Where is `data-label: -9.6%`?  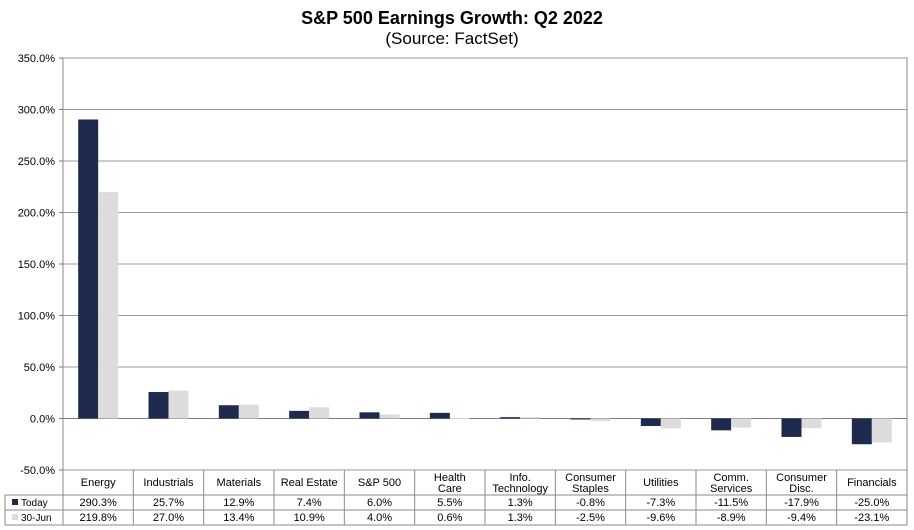
data-label: -9.6% is located at coordinates (660, 518).